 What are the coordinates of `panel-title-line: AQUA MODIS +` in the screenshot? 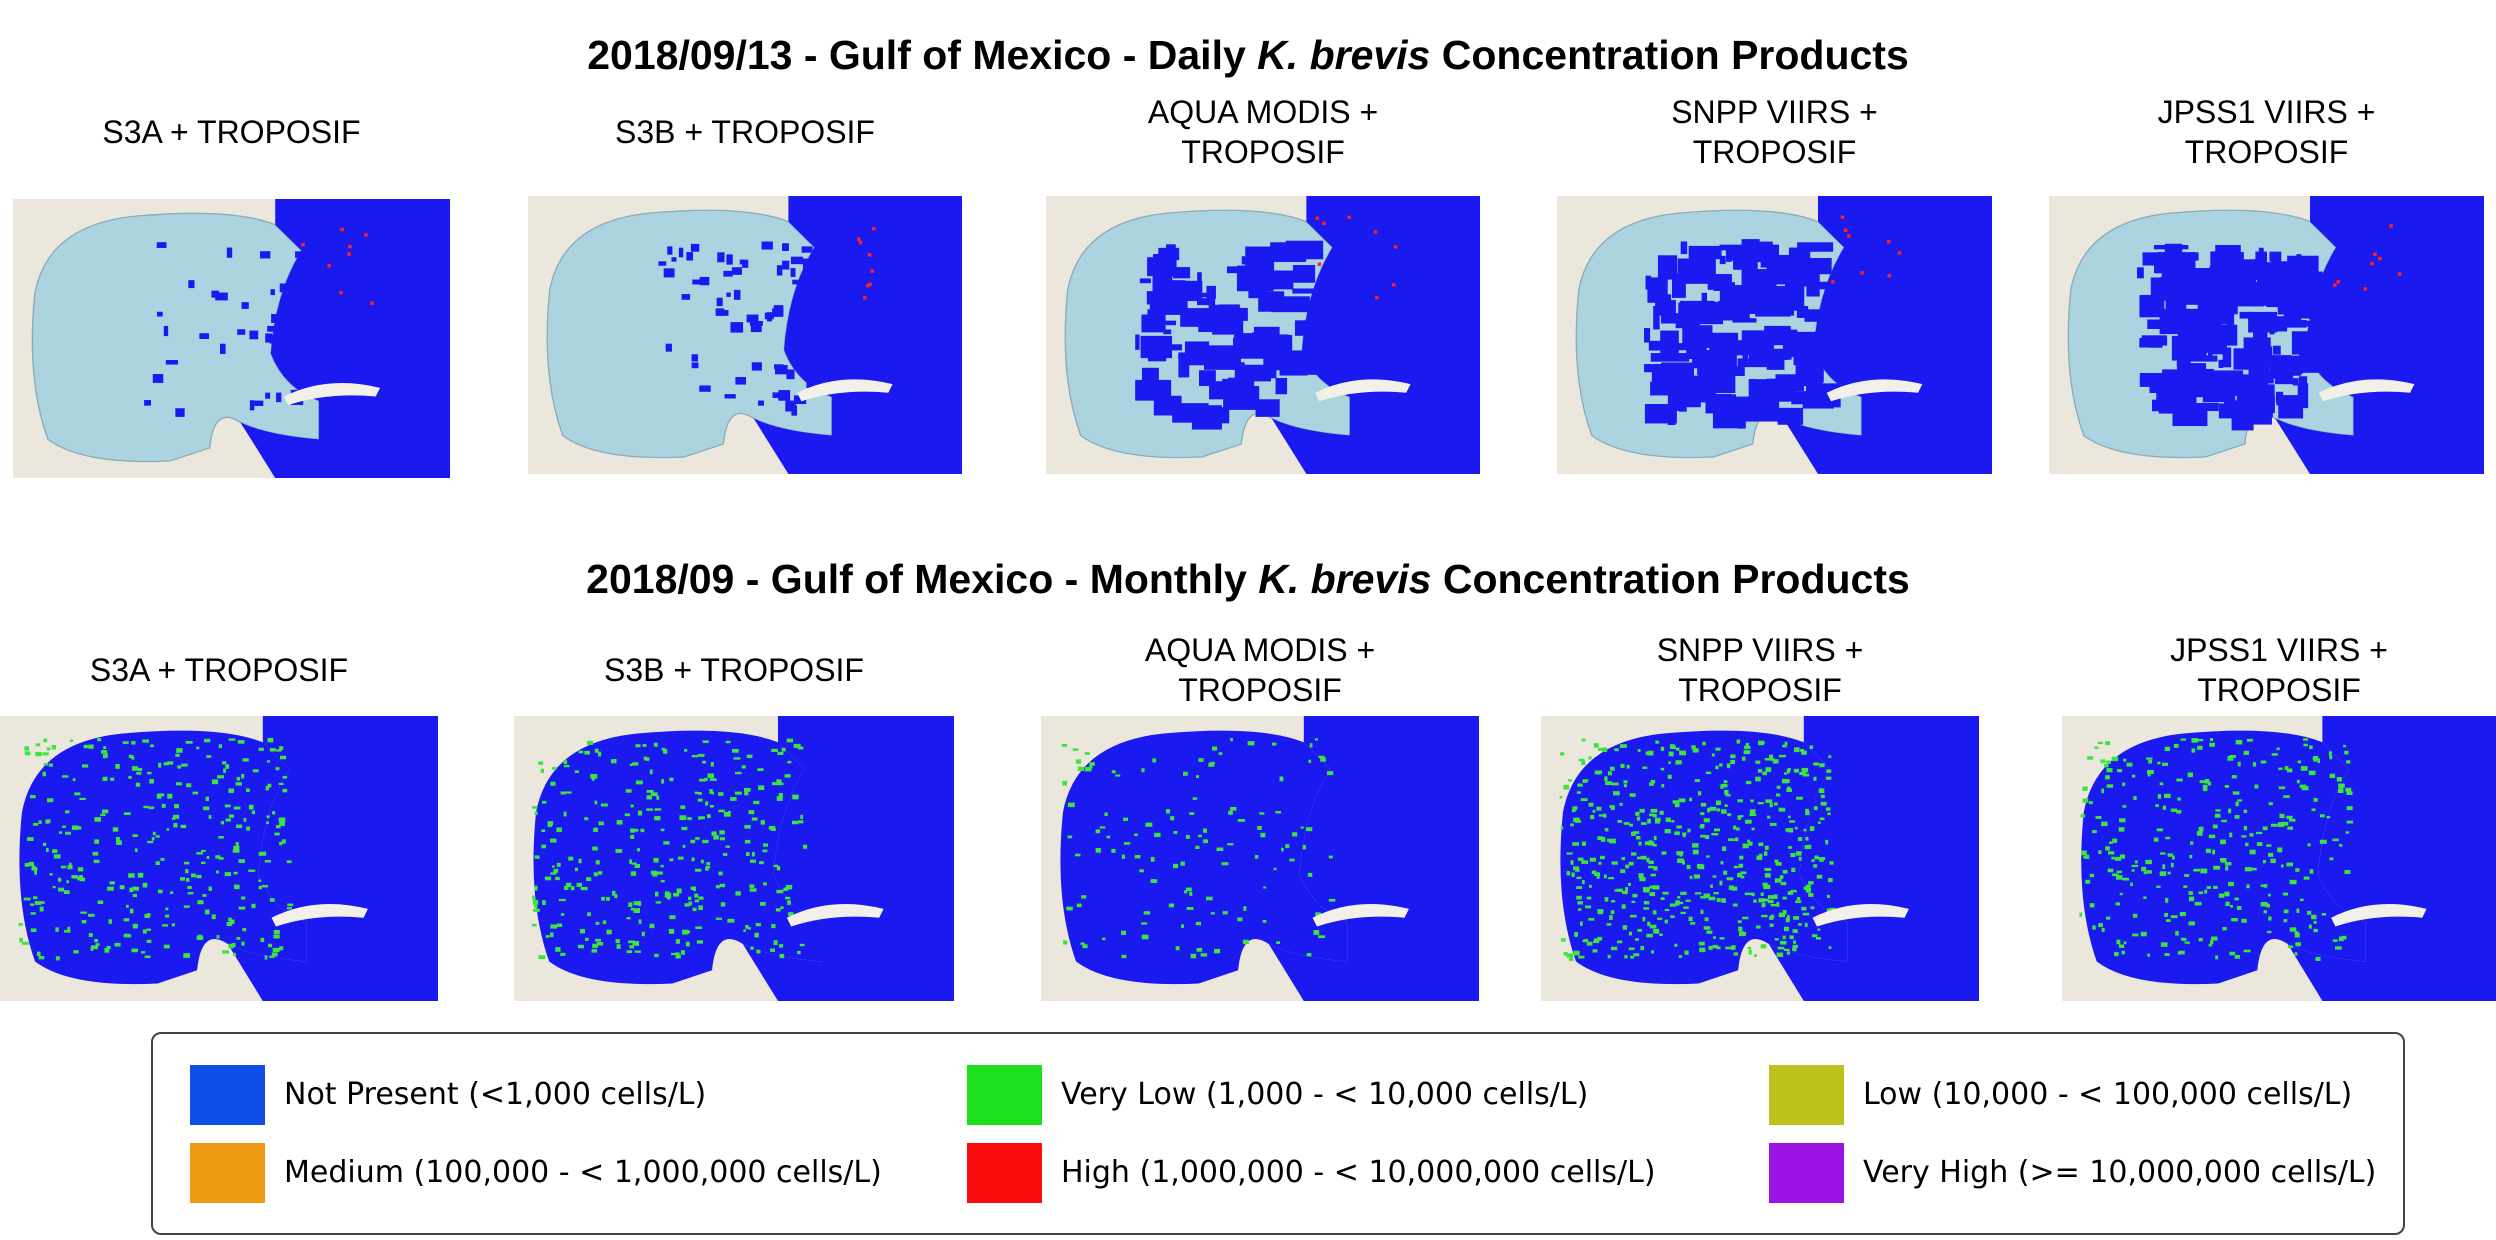 It's located at (1263, 112).